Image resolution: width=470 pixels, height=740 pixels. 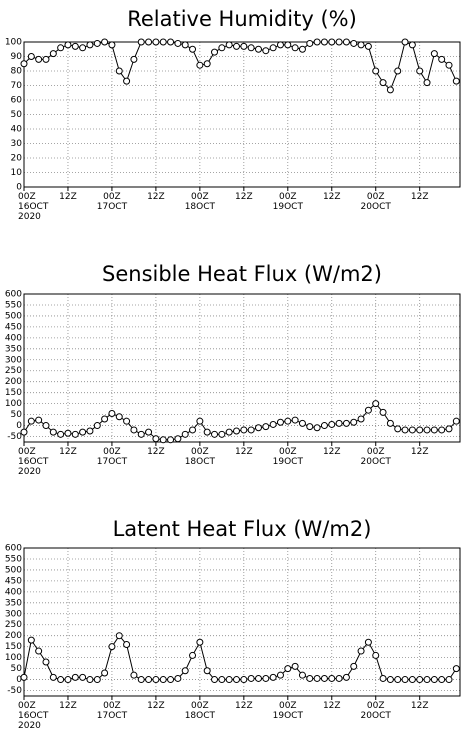 I want to click on y-tick-label: 350, so click(x=13, y=349).